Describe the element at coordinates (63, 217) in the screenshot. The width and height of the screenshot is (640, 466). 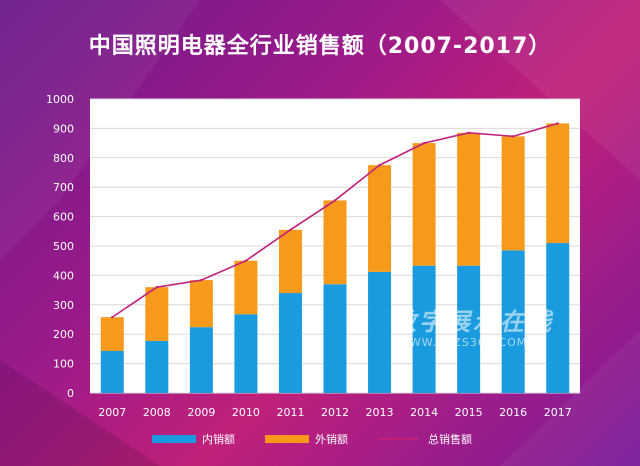
I see `y-tick-label: 600` at that location.